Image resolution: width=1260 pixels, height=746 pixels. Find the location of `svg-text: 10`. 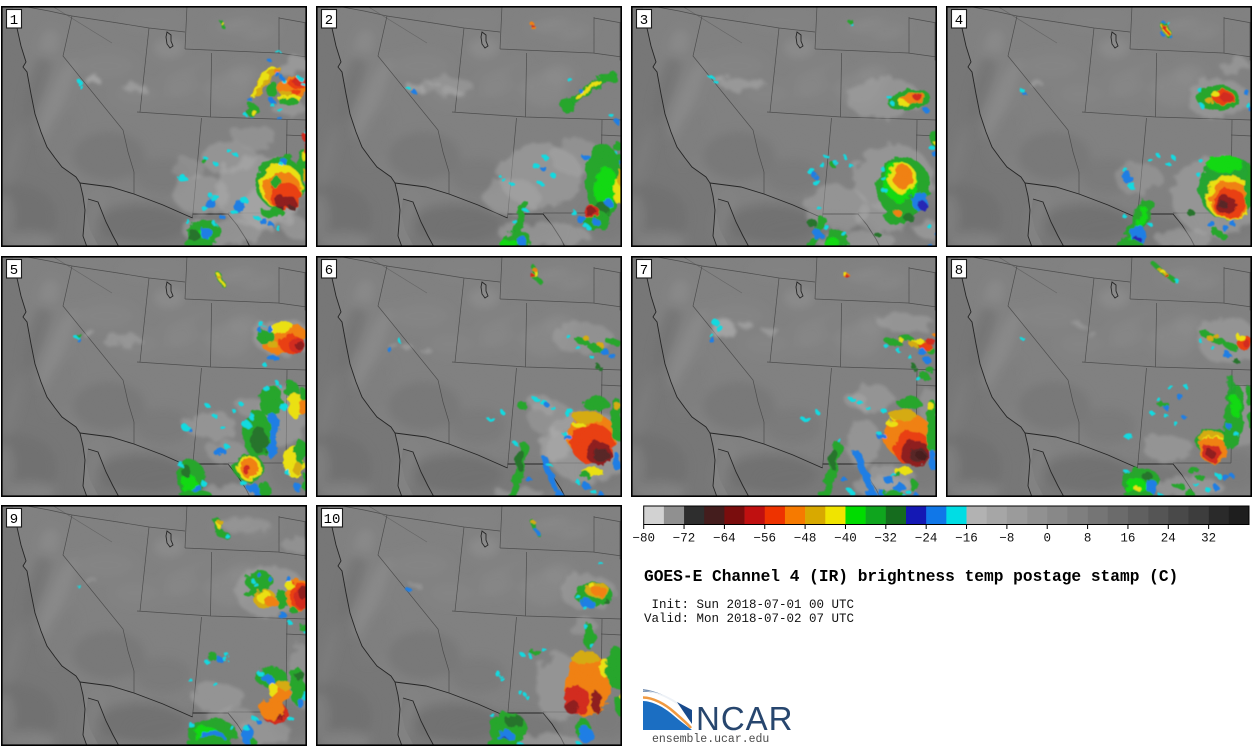

svg-text: 10 is located at coordinates (331, 520).